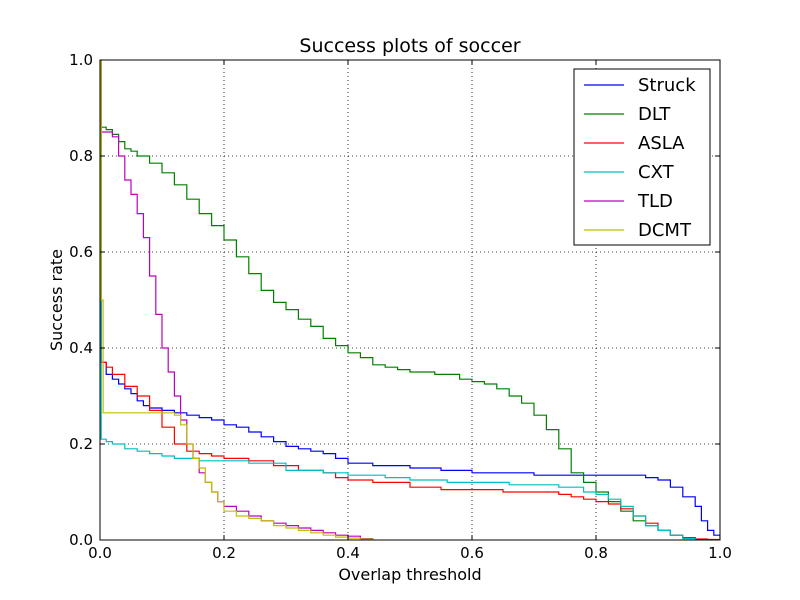 This screenshot has height=600, width=800. Describe the element at coordinates (81, 348) in the screenshot. I see `y-tick-label: 0.4` at that location.